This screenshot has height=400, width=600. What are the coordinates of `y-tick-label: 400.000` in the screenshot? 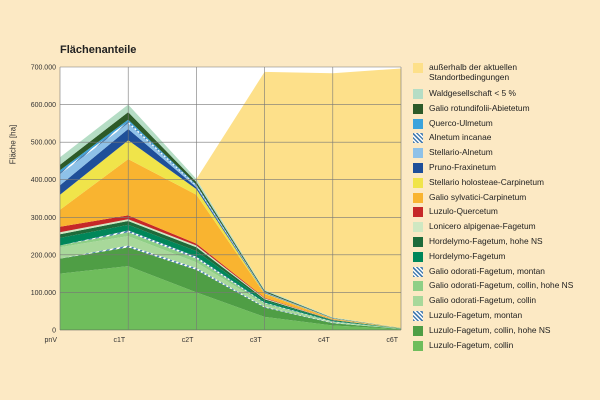 It's located at (43, 180).